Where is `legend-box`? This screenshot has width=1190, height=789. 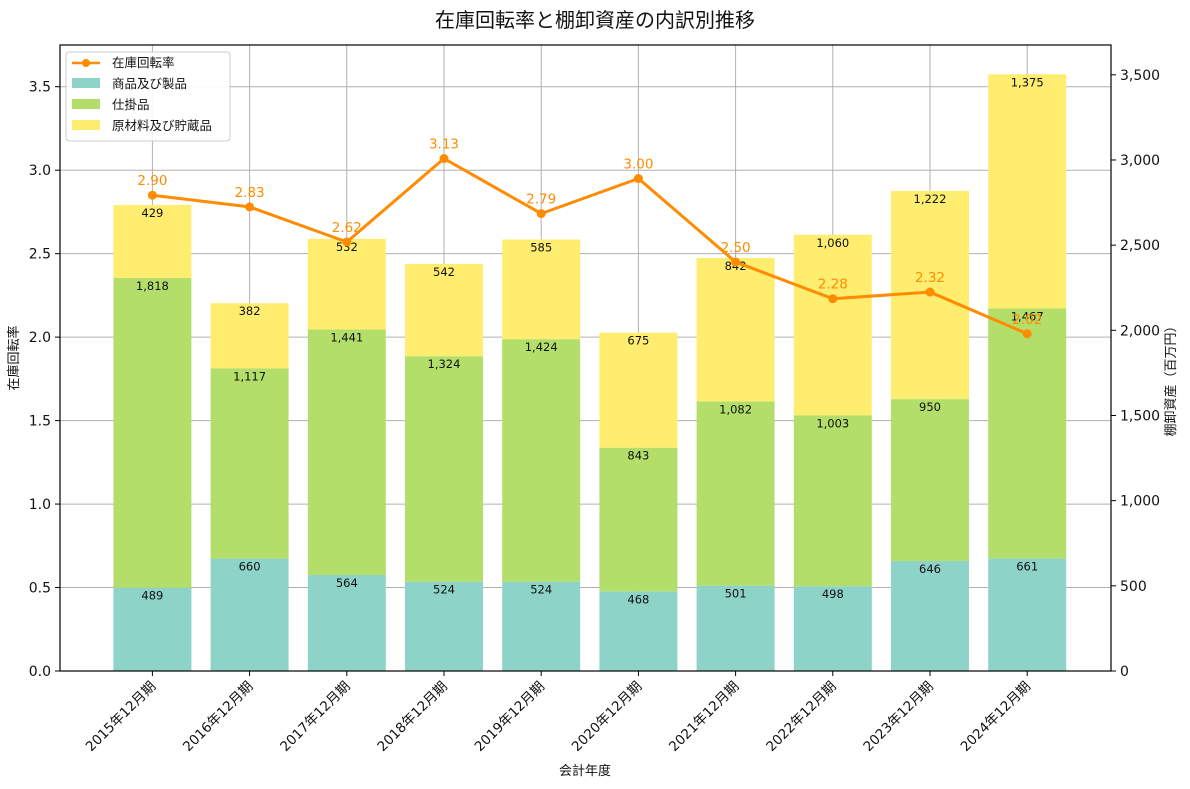
legend-box is located at coordinates (148, 96).